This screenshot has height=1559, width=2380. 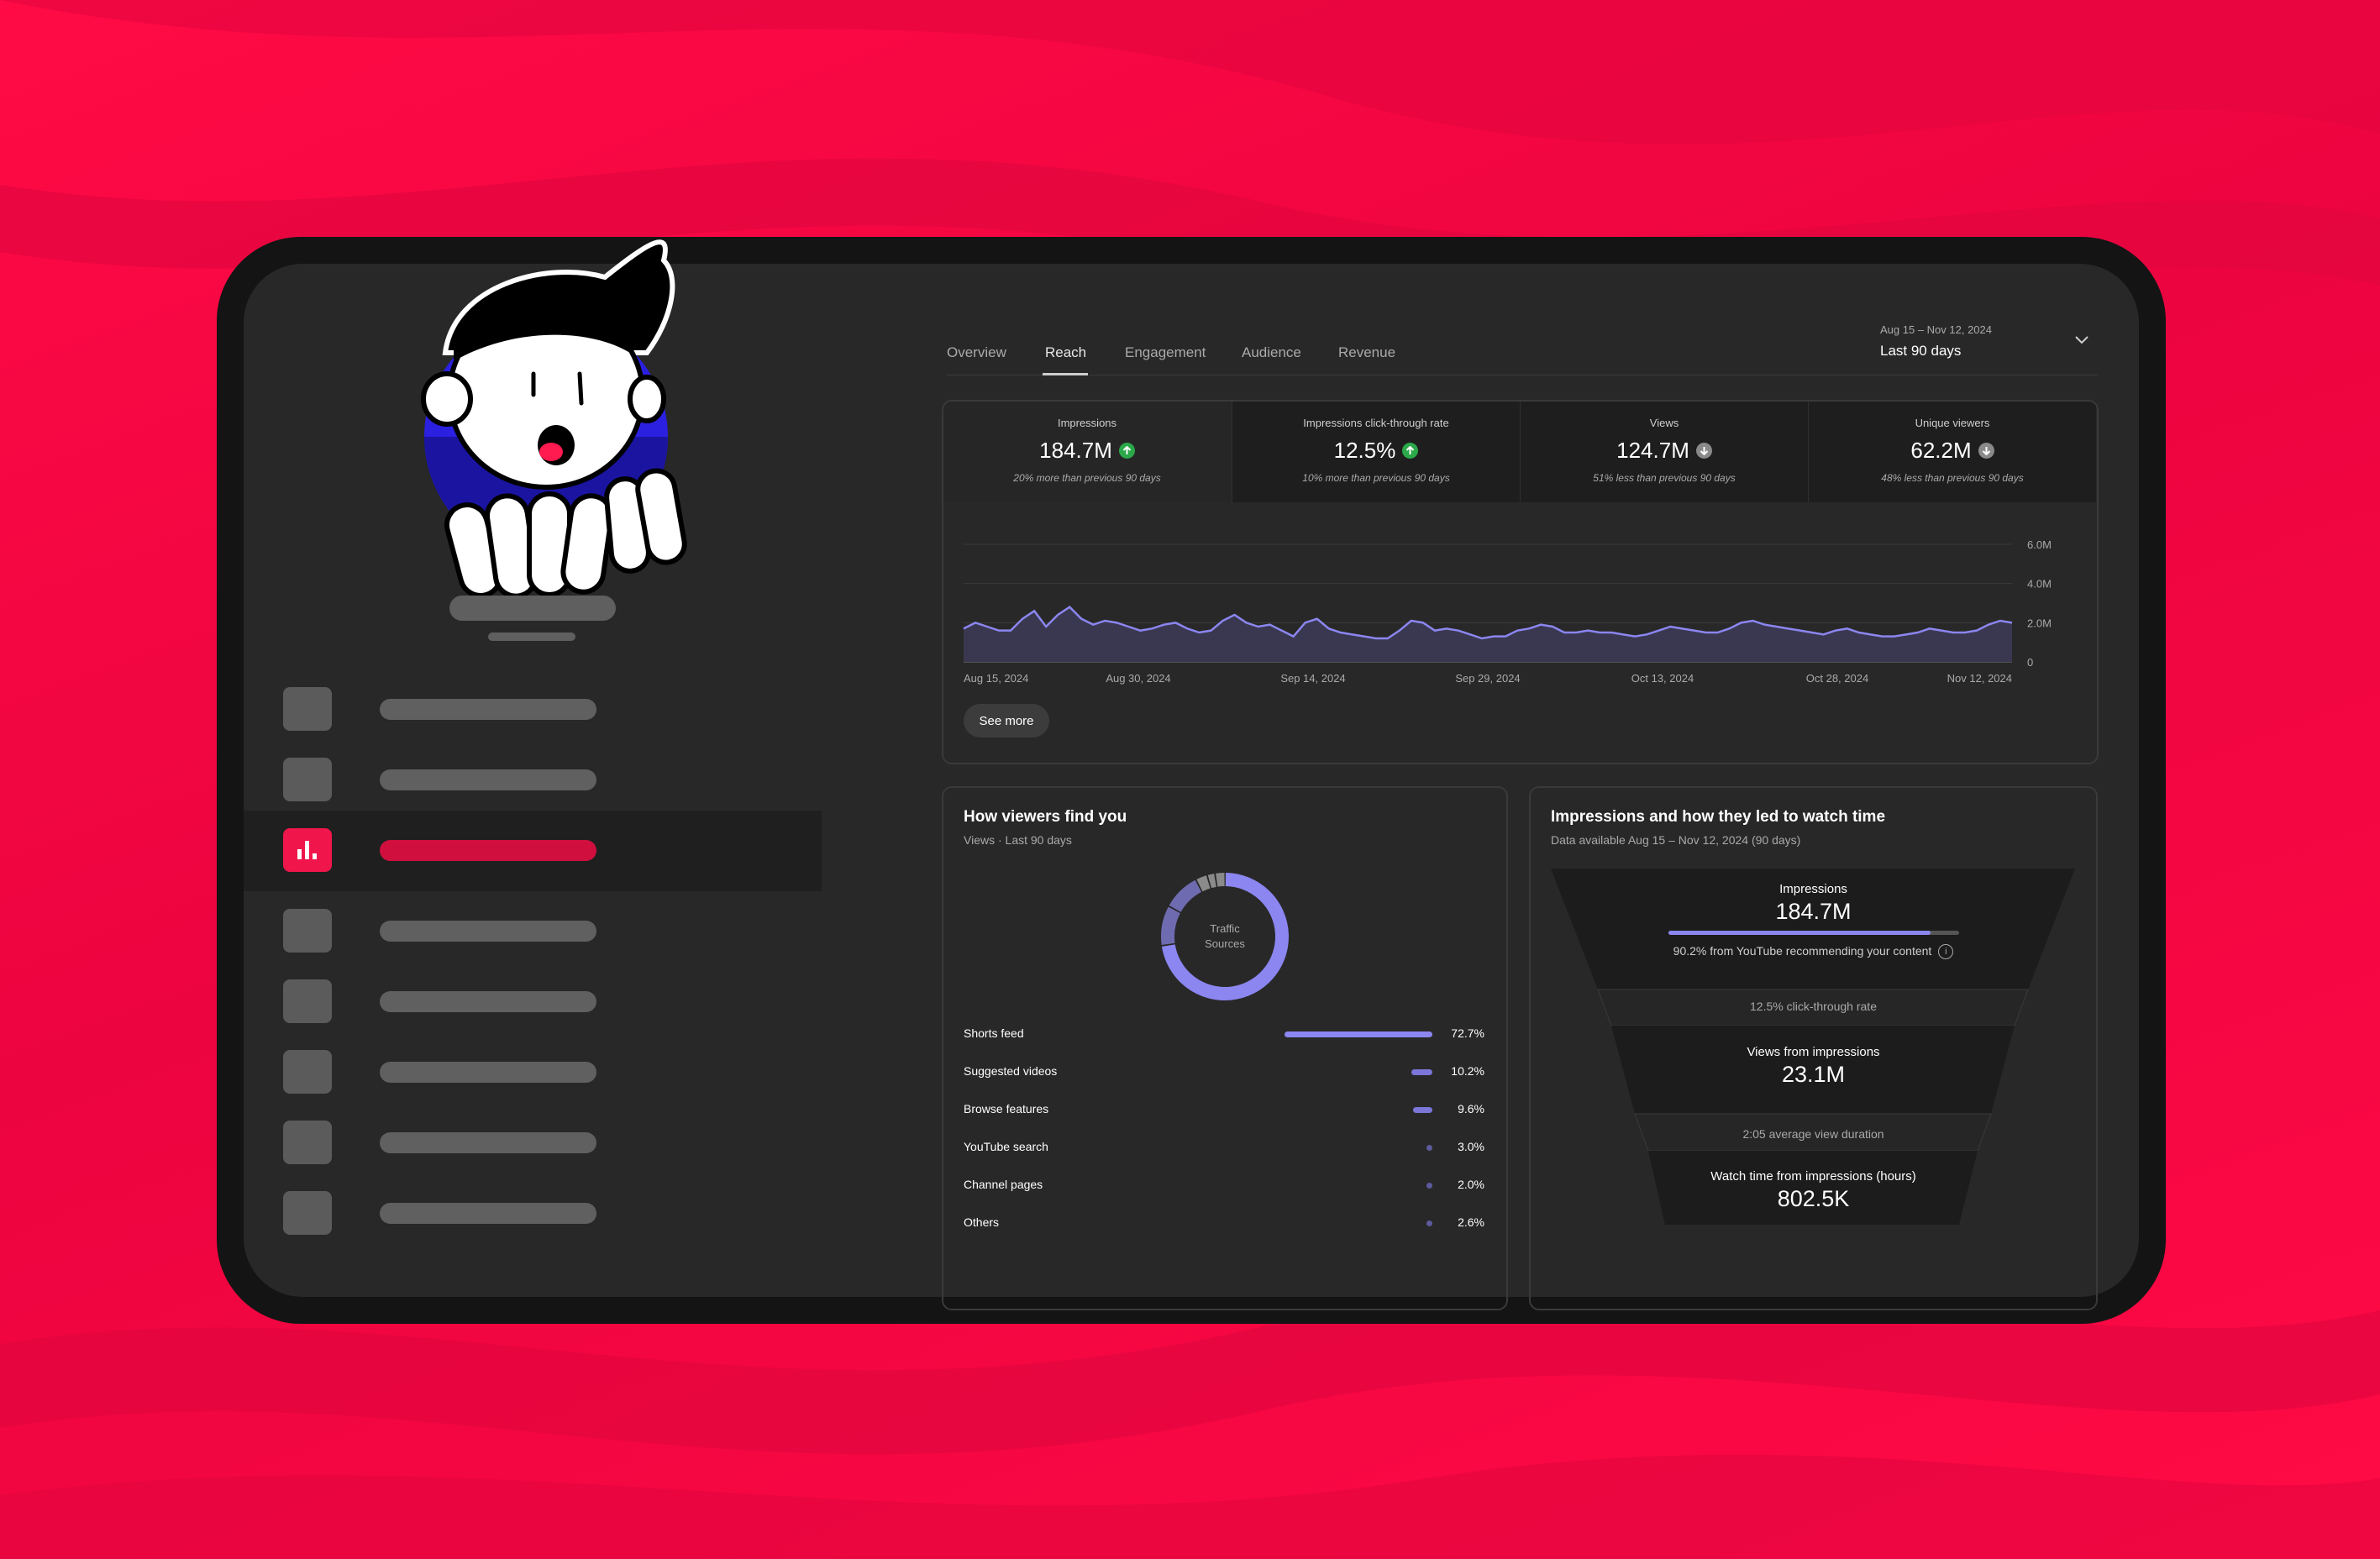 I want to click on sidebar-item-analytics, so click(x=533, y=851).